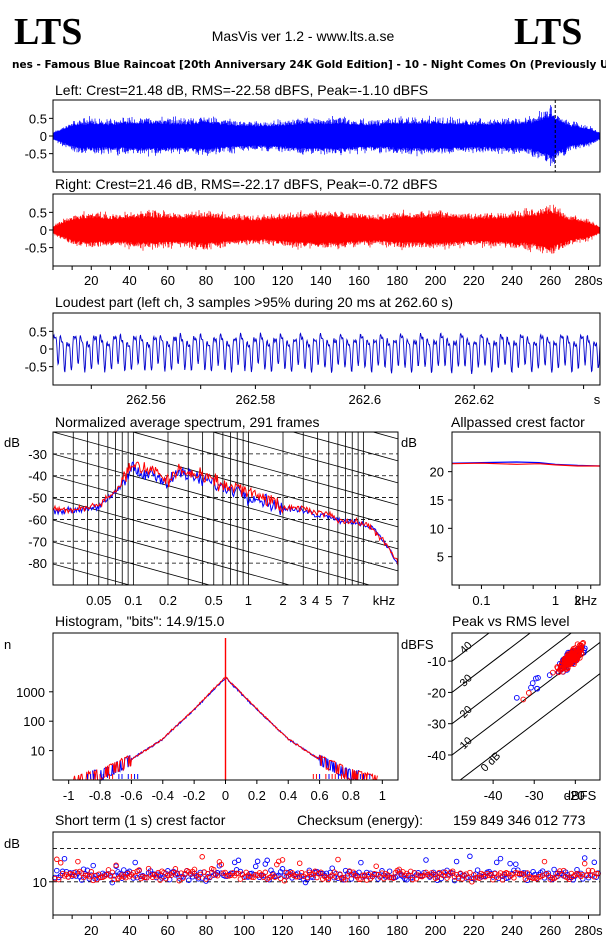 This screenshot has height=946, width=606. What do you see at coordinates (436, 280) in the screenshot?
I see `right-waveform-xtick-label: 200` at bounding box center [436, 280].